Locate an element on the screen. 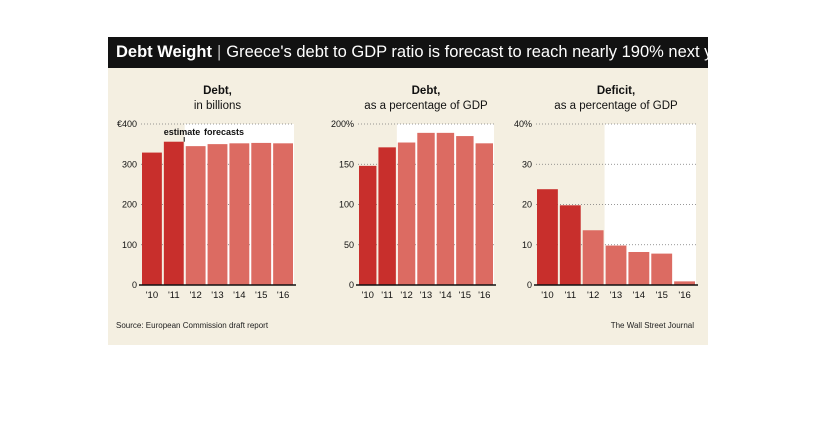  y-tick-label: 150 is located at coordinates (346, 164).